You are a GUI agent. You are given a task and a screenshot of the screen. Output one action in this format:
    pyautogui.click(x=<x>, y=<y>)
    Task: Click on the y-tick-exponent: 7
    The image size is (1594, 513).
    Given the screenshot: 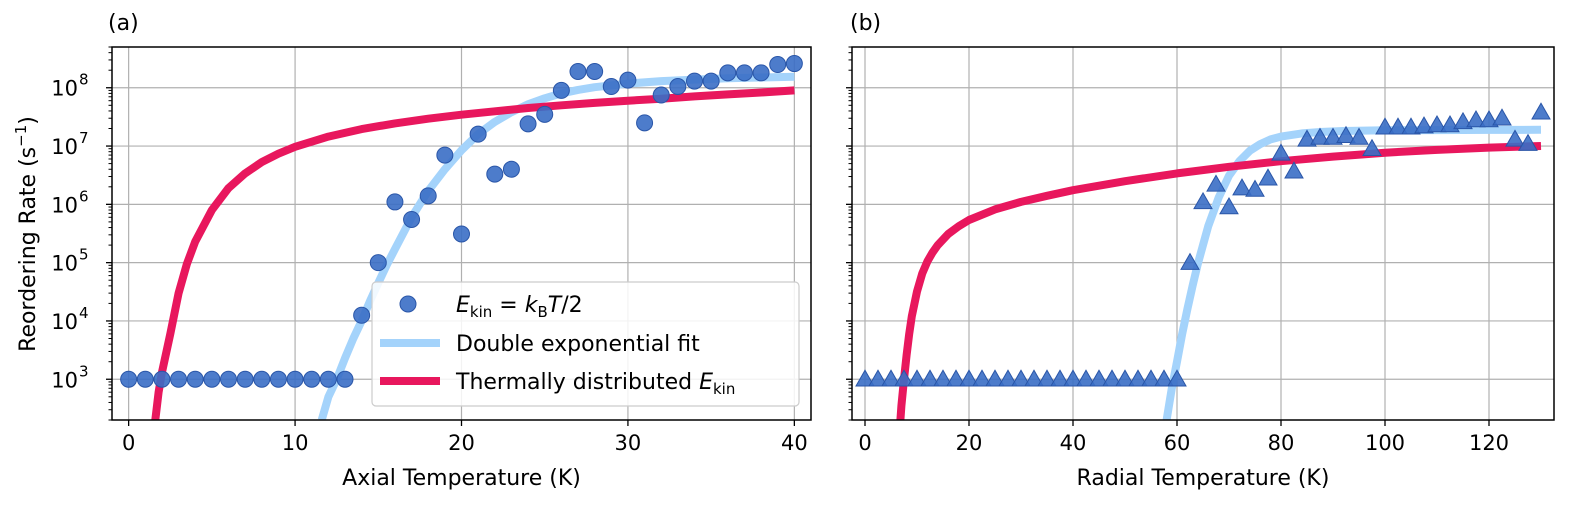 What is the action you would take?
    pyautogui.click(x=84, y=138)
    